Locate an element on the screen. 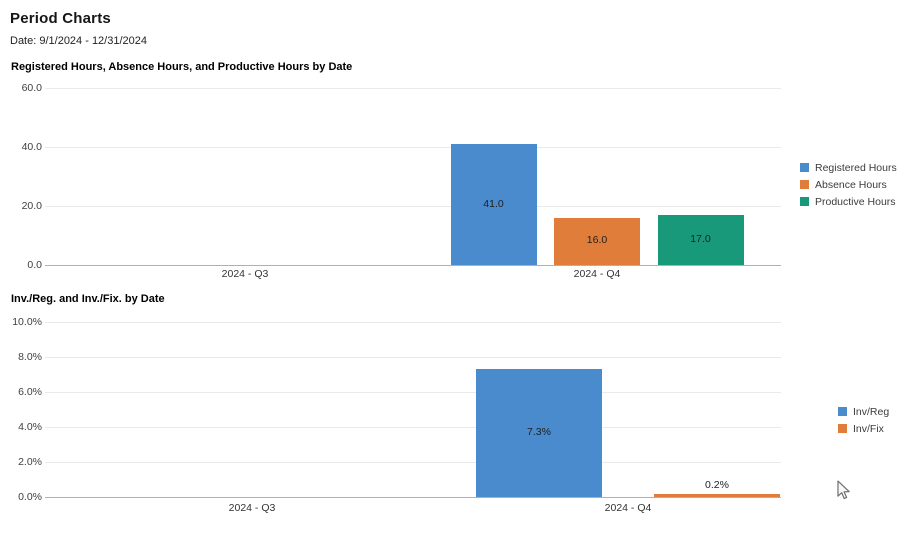 This screenshot has height=542, width=919. bar-value-label: 0.2% is located at coordinates (717, 484).